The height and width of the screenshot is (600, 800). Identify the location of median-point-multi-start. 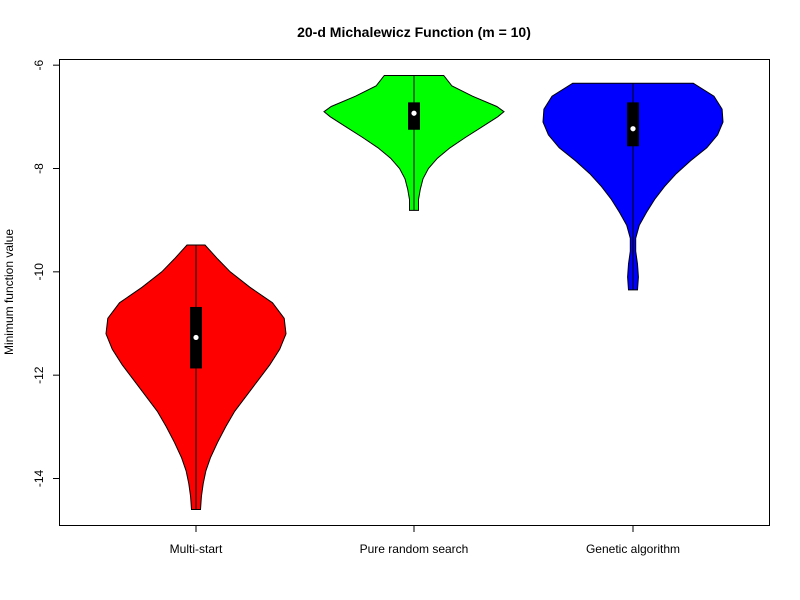
(196, 337).